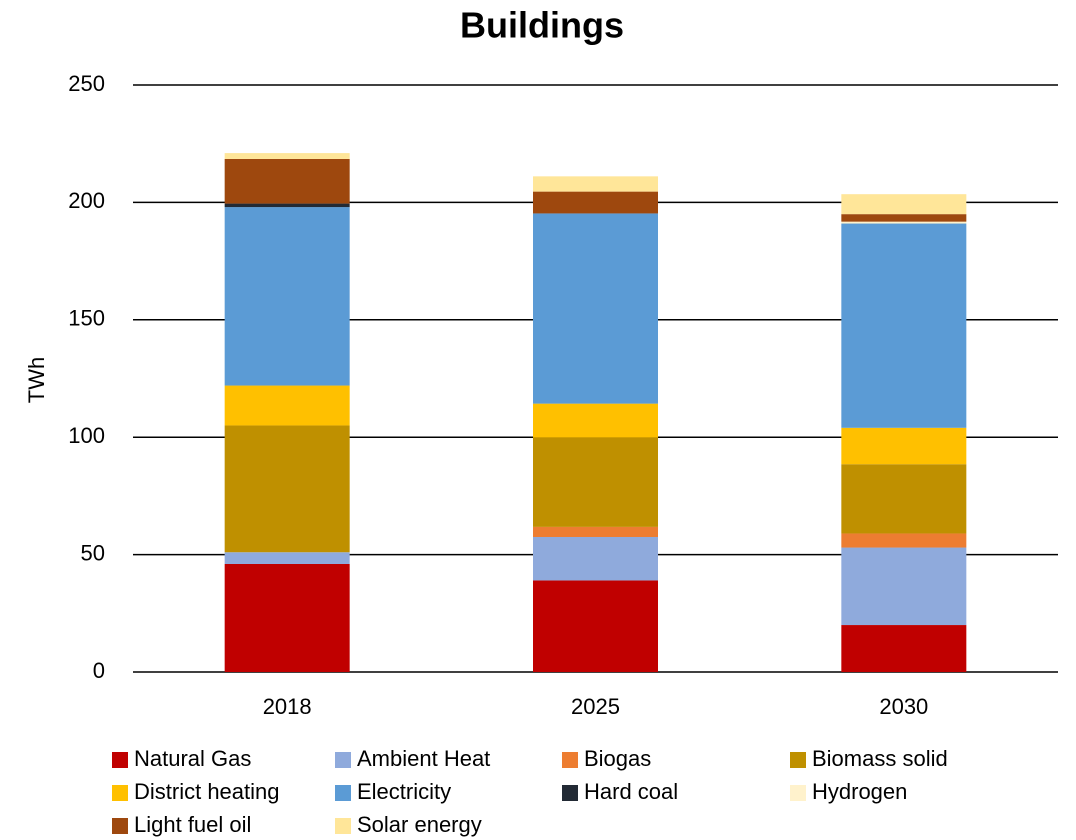 This screenshot has width=1076, height=840. What do you see at coordinates (86, 200) in the screenshot?
I see `y-tick-label: 200` at bounding box center [86, 200].